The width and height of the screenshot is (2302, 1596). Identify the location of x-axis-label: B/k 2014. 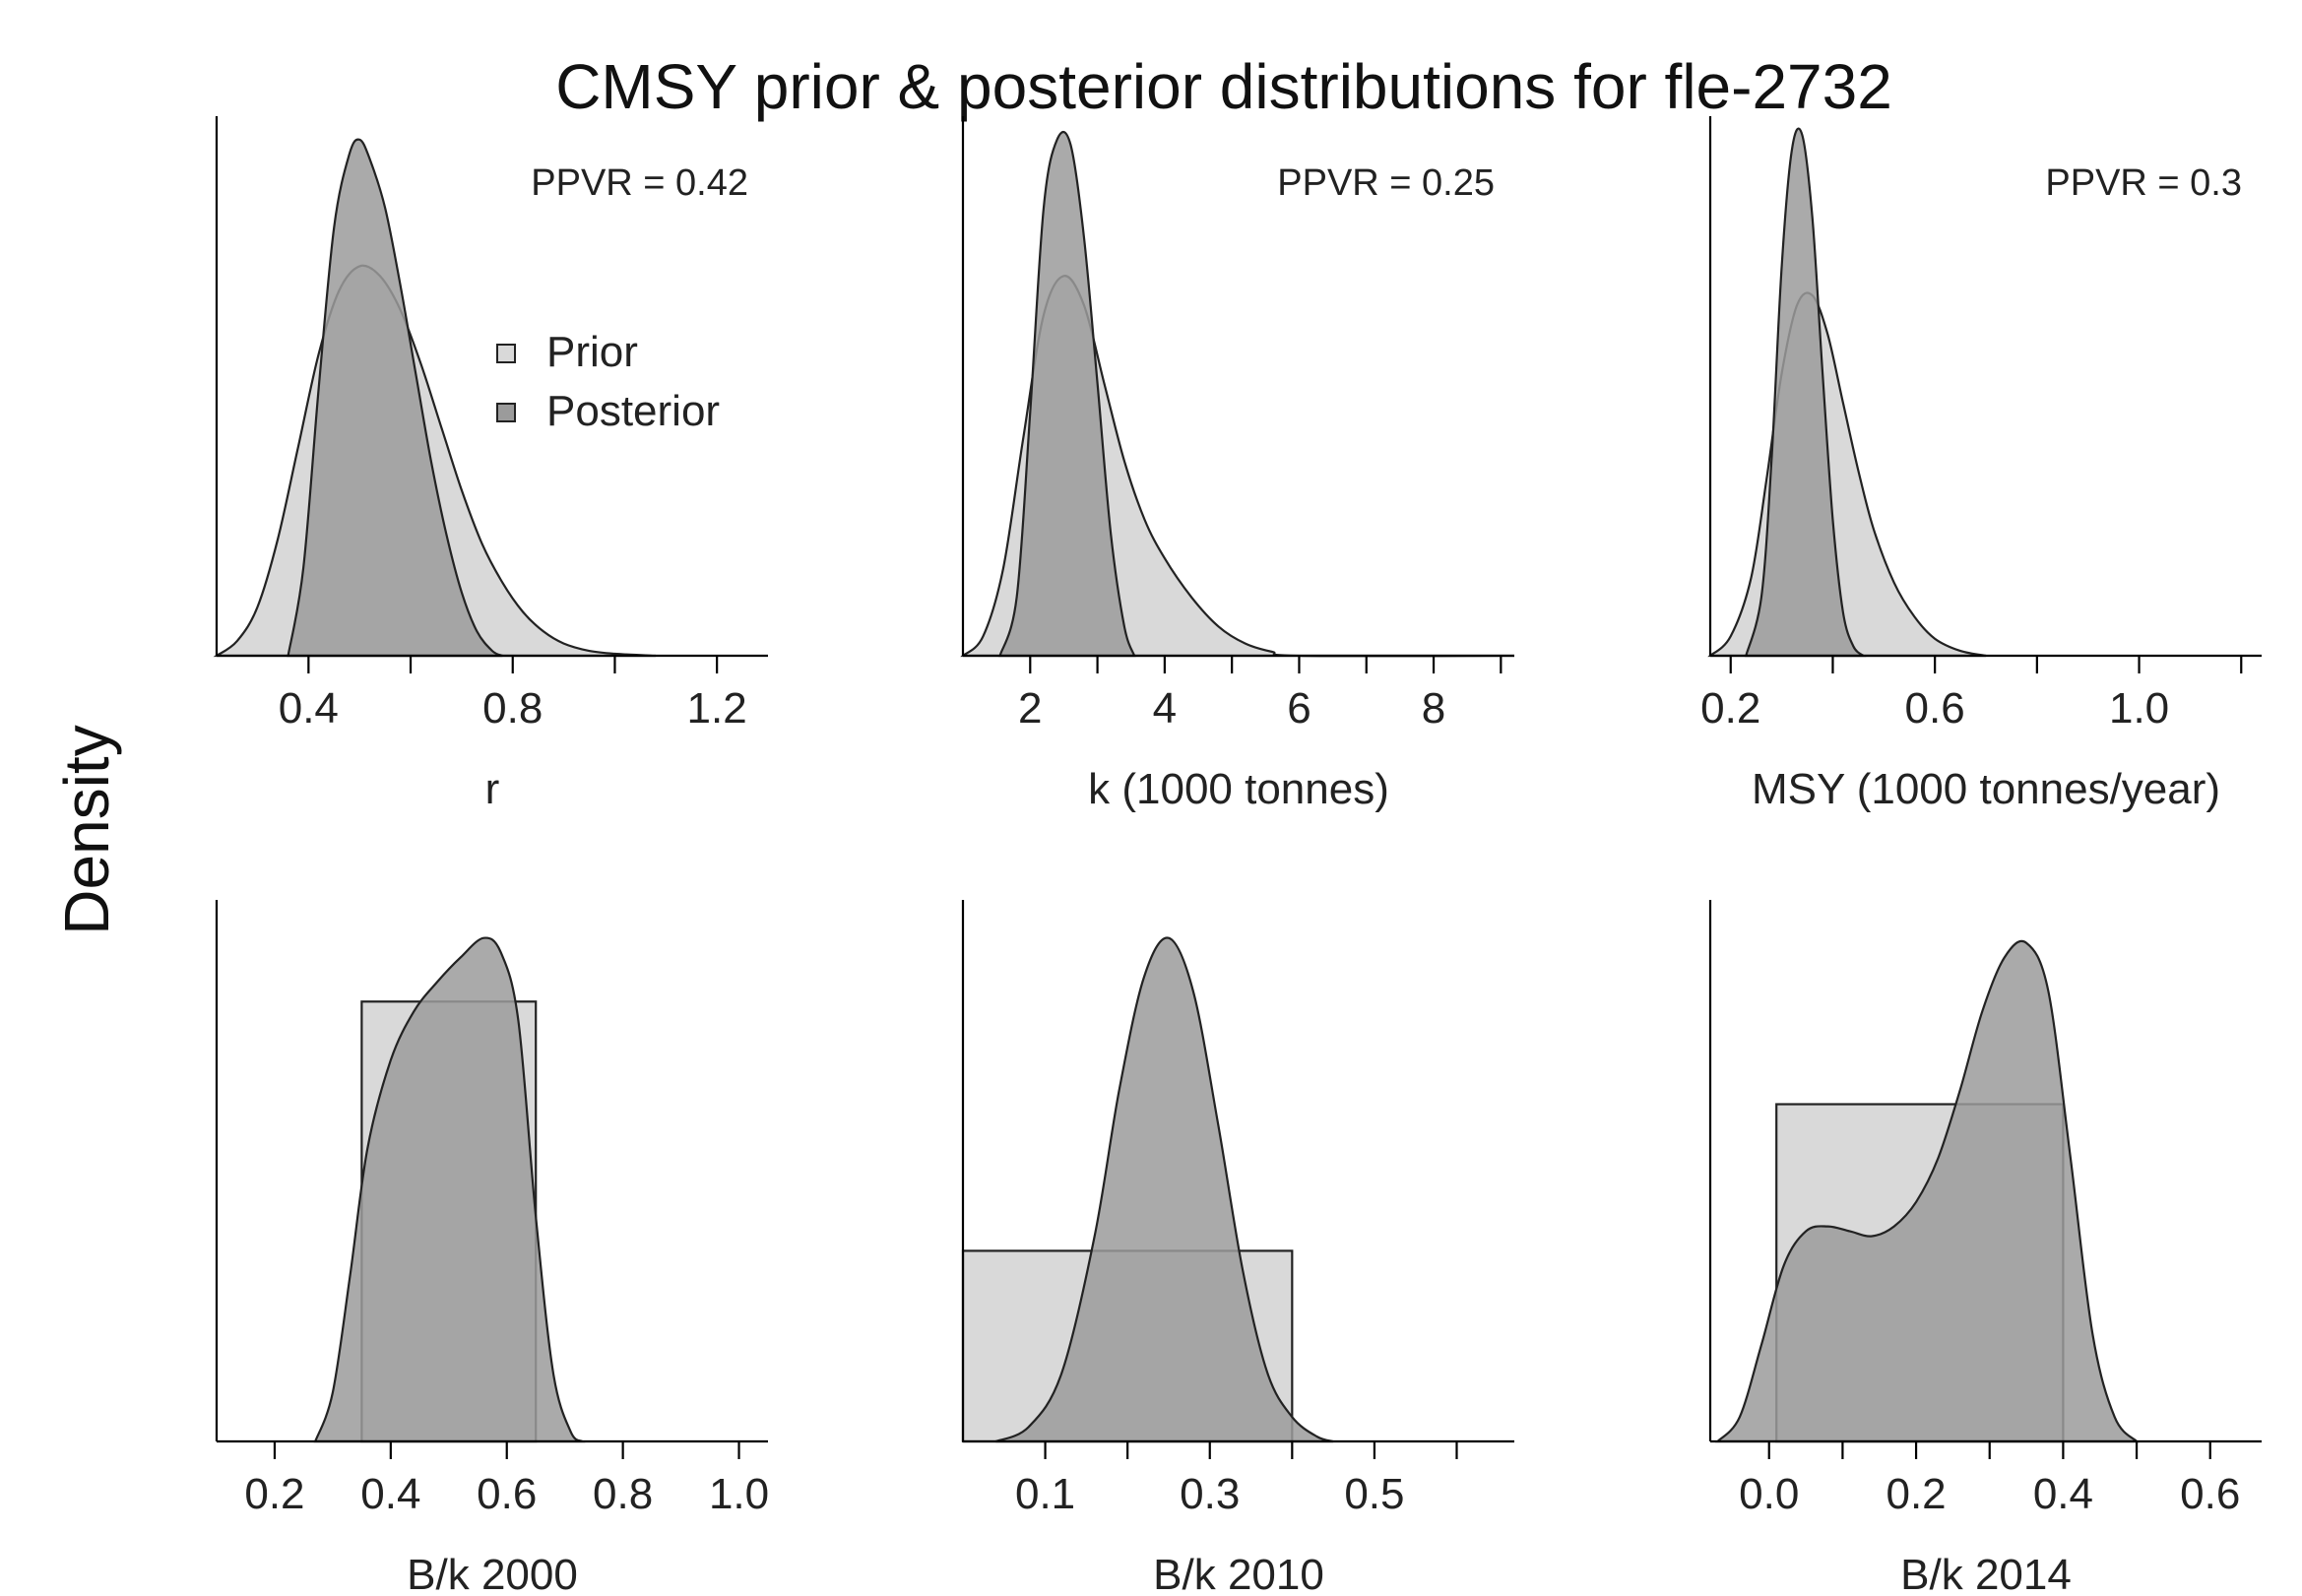
(1986, 1573).